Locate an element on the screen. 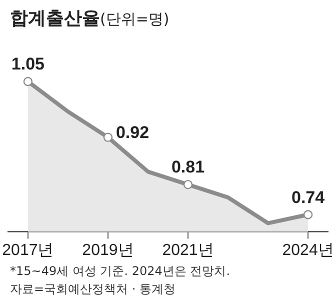  data-label: 0.81 is located at coordinates (188, 167).